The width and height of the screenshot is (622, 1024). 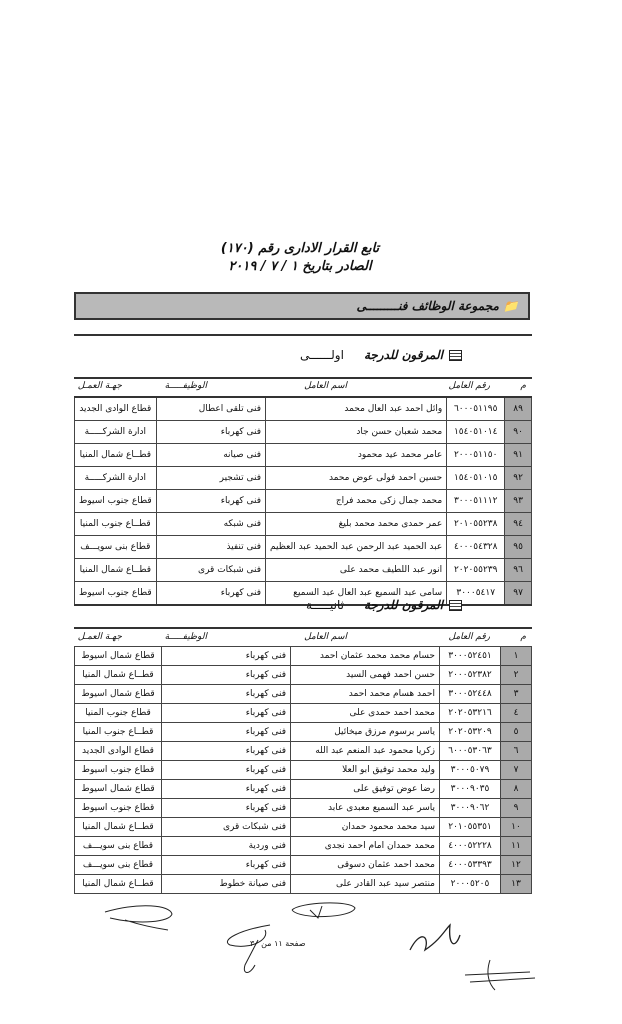 What do you see at coordinates (470, 884) in the screenshot?
I see `employee-number: ٢٠٠٠٥٢٠٥` at bounding box center [470, 884].